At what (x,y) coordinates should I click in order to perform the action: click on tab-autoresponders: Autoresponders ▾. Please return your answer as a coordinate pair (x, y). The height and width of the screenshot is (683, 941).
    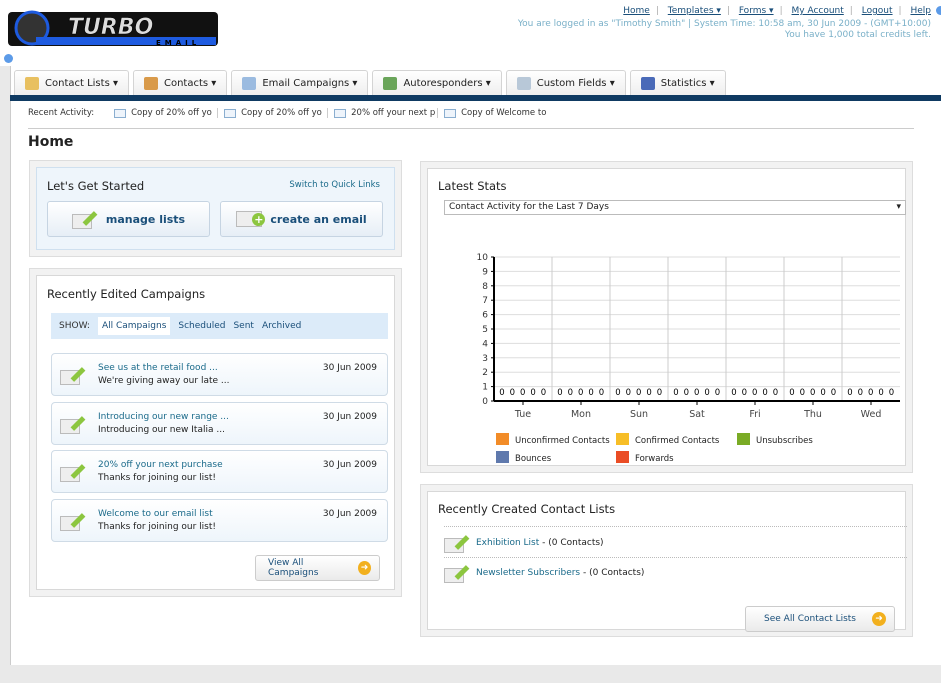
    Looking at the image, I should click on (437, 83).